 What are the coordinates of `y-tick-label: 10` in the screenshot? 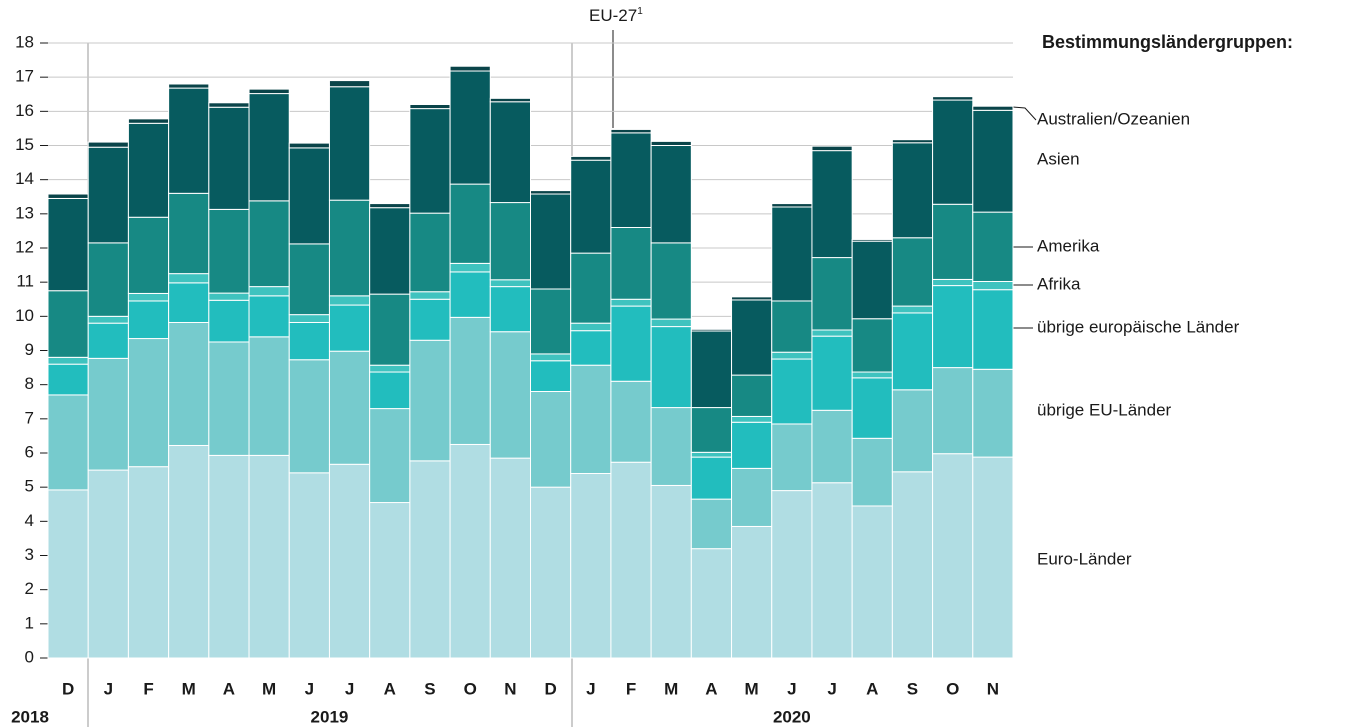 It's located at (24, 315).